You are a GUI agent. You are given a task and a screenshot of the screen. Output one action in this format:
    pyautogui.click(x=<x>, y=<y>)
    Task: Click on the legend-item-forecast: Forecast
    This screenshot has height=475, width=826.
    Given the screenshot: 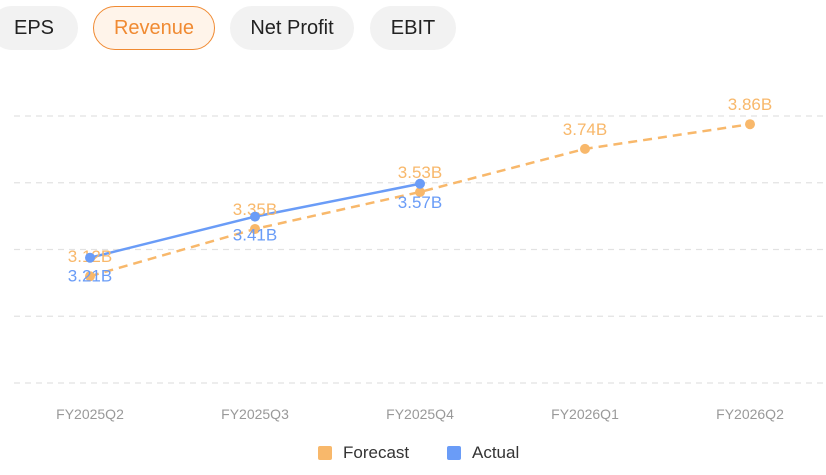 What is the action you would take?
    pyautogui.click(x=363, y=453)
    